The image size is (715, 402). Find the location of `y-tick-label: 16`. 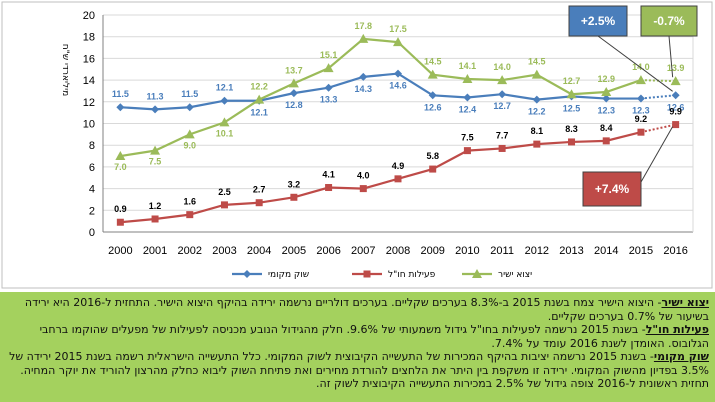

y-tick-label: 16 is located at coordinates (89, 59).